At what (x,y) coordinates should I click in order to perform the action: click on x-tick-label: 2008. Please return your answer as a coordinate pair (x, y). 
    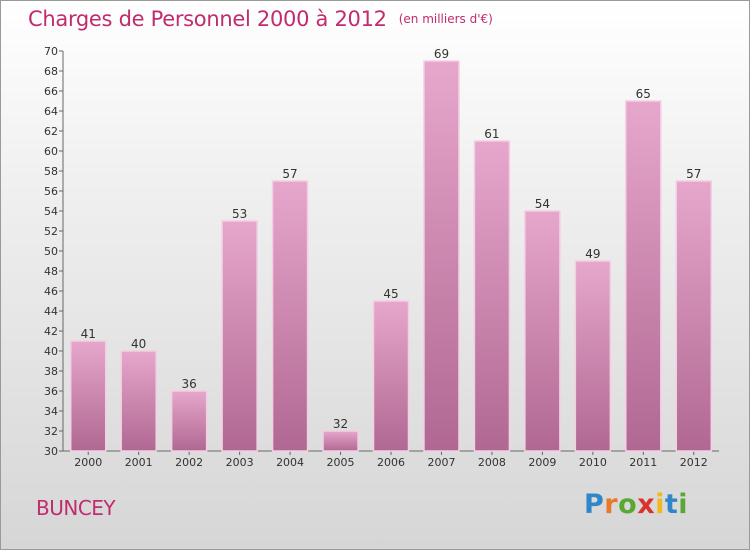
    Looking at the image, I should click on (492, 462).